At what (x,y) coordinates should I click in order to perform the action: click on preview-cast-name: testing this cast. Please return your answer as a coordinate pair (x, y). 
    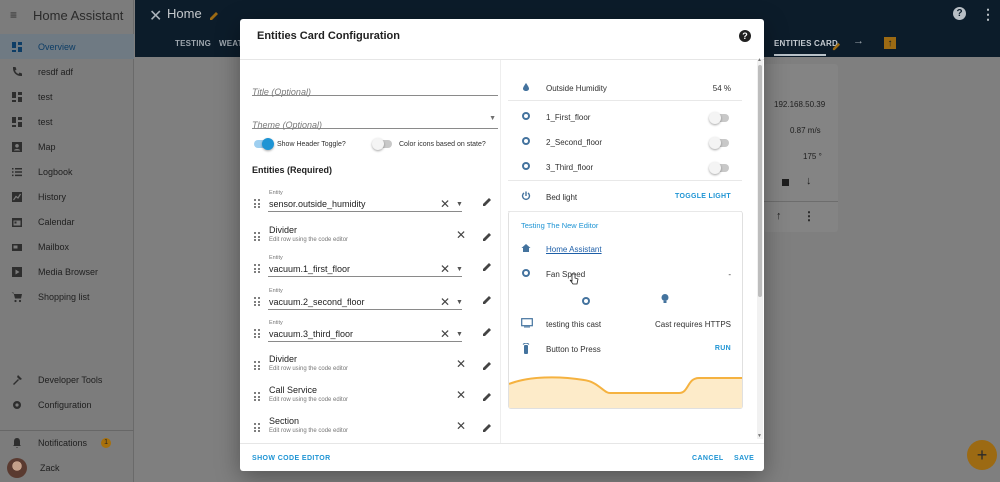
    Looking at the image, I should click on (574, 324).